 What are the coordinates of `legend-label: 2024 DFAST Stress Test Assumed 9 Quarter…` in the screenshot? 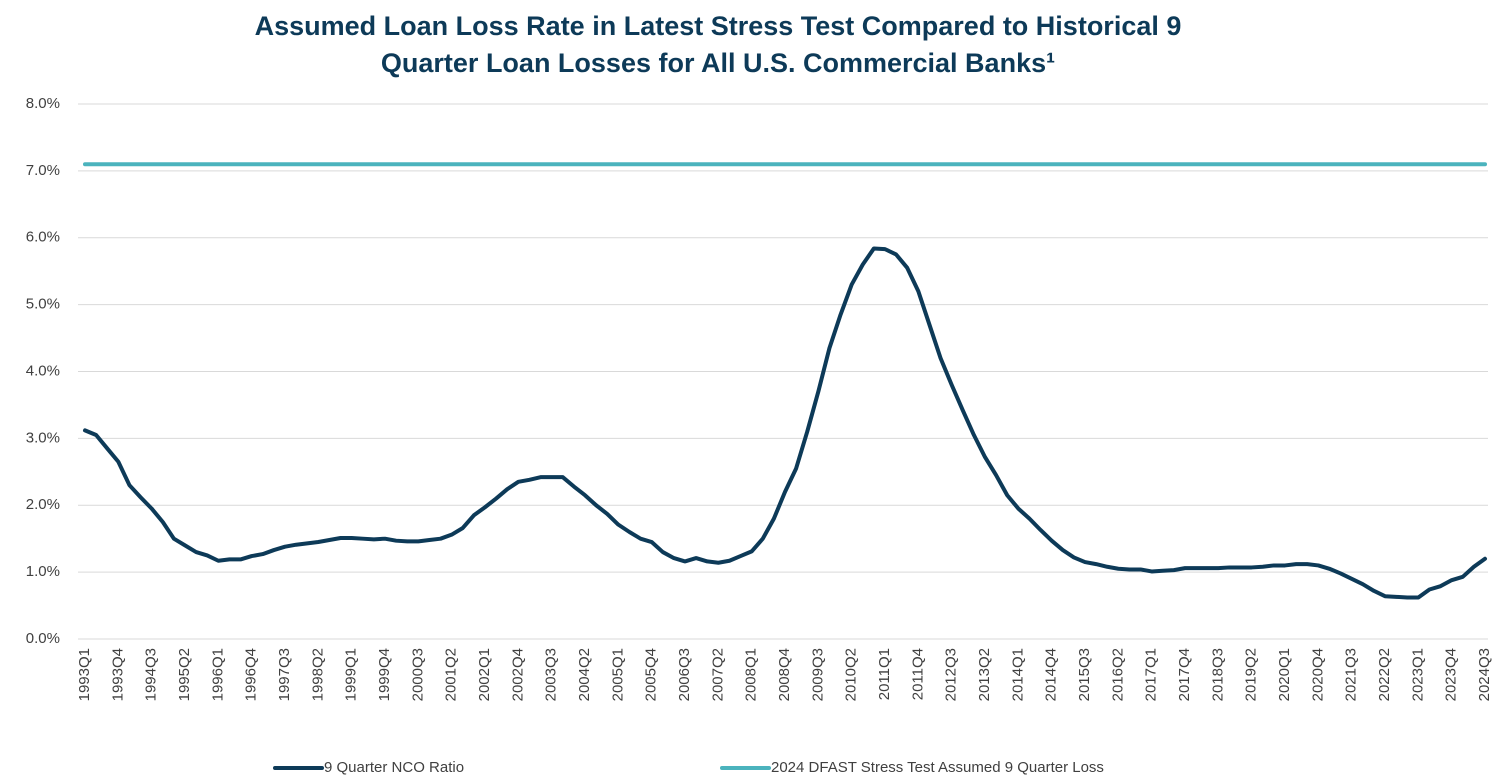 It's located at (937, 767).